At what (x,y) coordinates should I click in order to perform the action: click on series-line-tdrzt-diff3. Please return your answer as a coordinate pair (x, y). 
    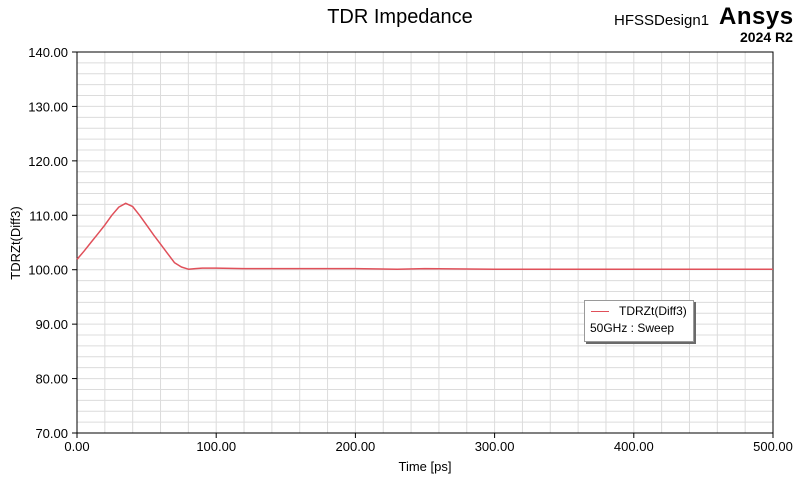
    Looking at the image, I should click on (424, 236).